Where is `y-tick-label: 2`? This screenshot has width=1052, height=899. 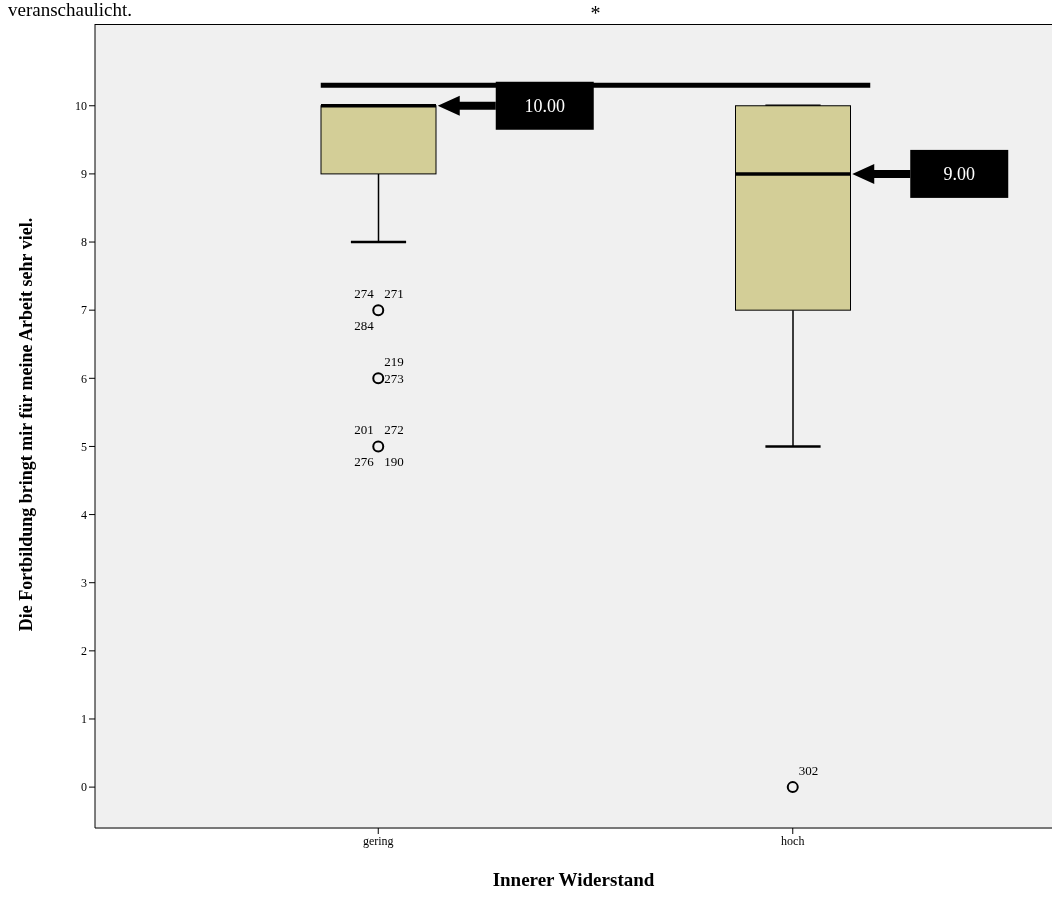
y-tick-label: 2 is located at coordinates (84, 651).